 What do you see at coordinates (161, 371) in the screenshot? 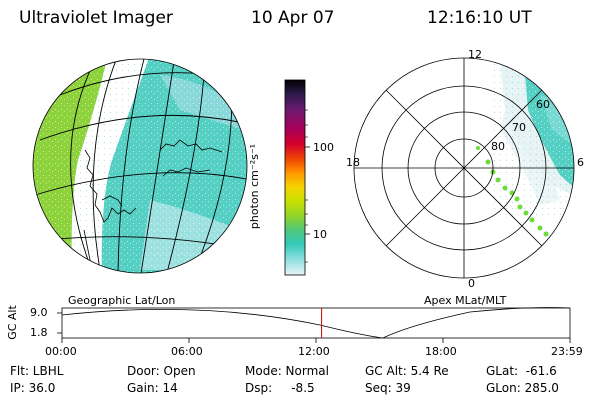
I see `status-door: Door: Open` at bounding box center [161, 371].